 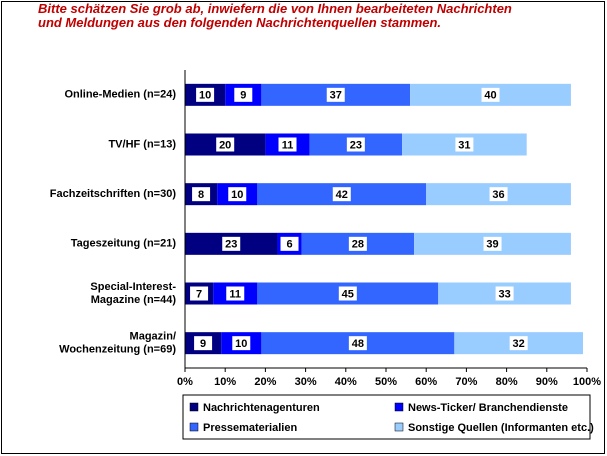 I want to click on x-tick-label: 60%, so click(x=426, y=382).